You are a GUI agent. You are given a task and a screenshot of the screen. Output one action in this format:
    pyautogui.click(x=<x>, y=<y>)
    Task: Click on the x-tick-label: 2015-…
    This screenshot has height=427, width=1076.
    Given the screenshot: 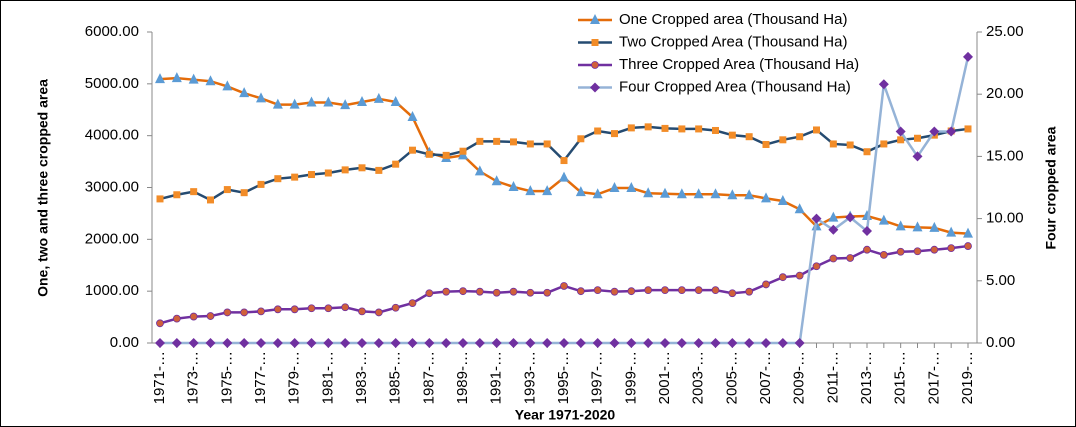 What is the action you would take?
    pyautogui.click(x=900, y=377)
    